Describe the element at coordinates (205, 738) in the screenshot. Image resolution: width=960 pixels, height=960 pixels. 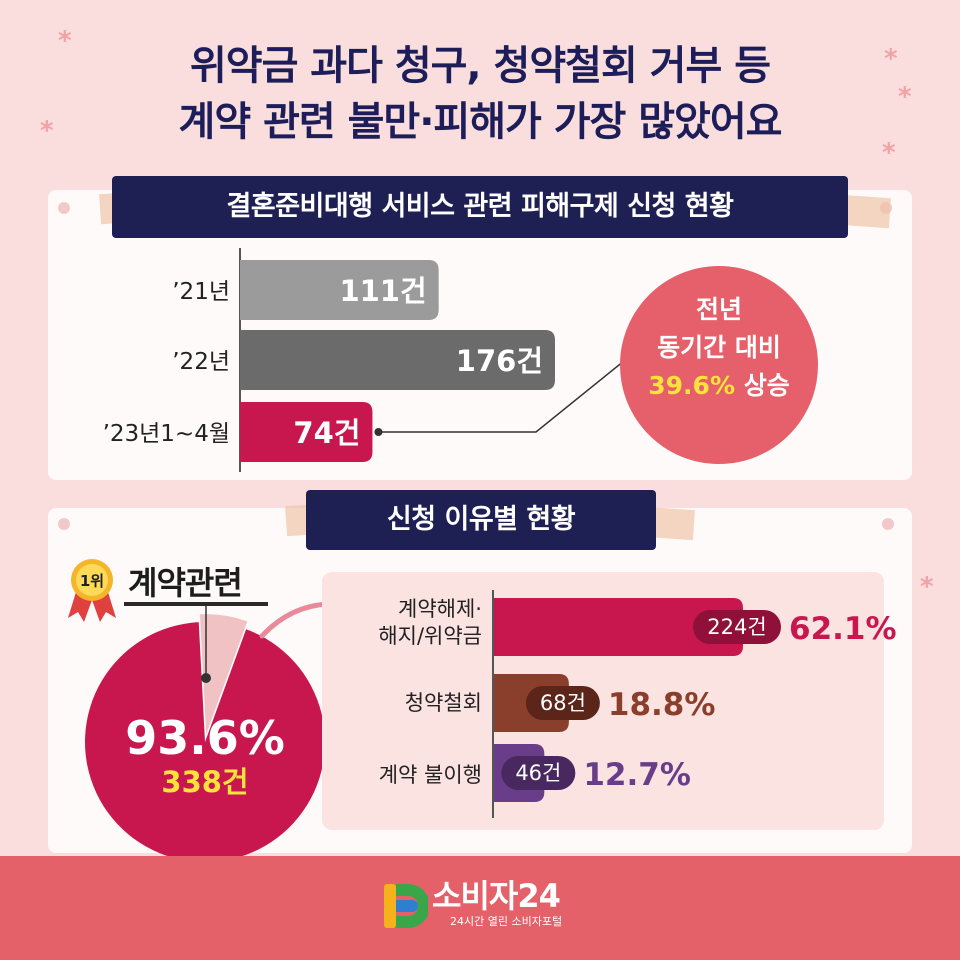
I see `pie-percent-label: 93.6%` at that location.